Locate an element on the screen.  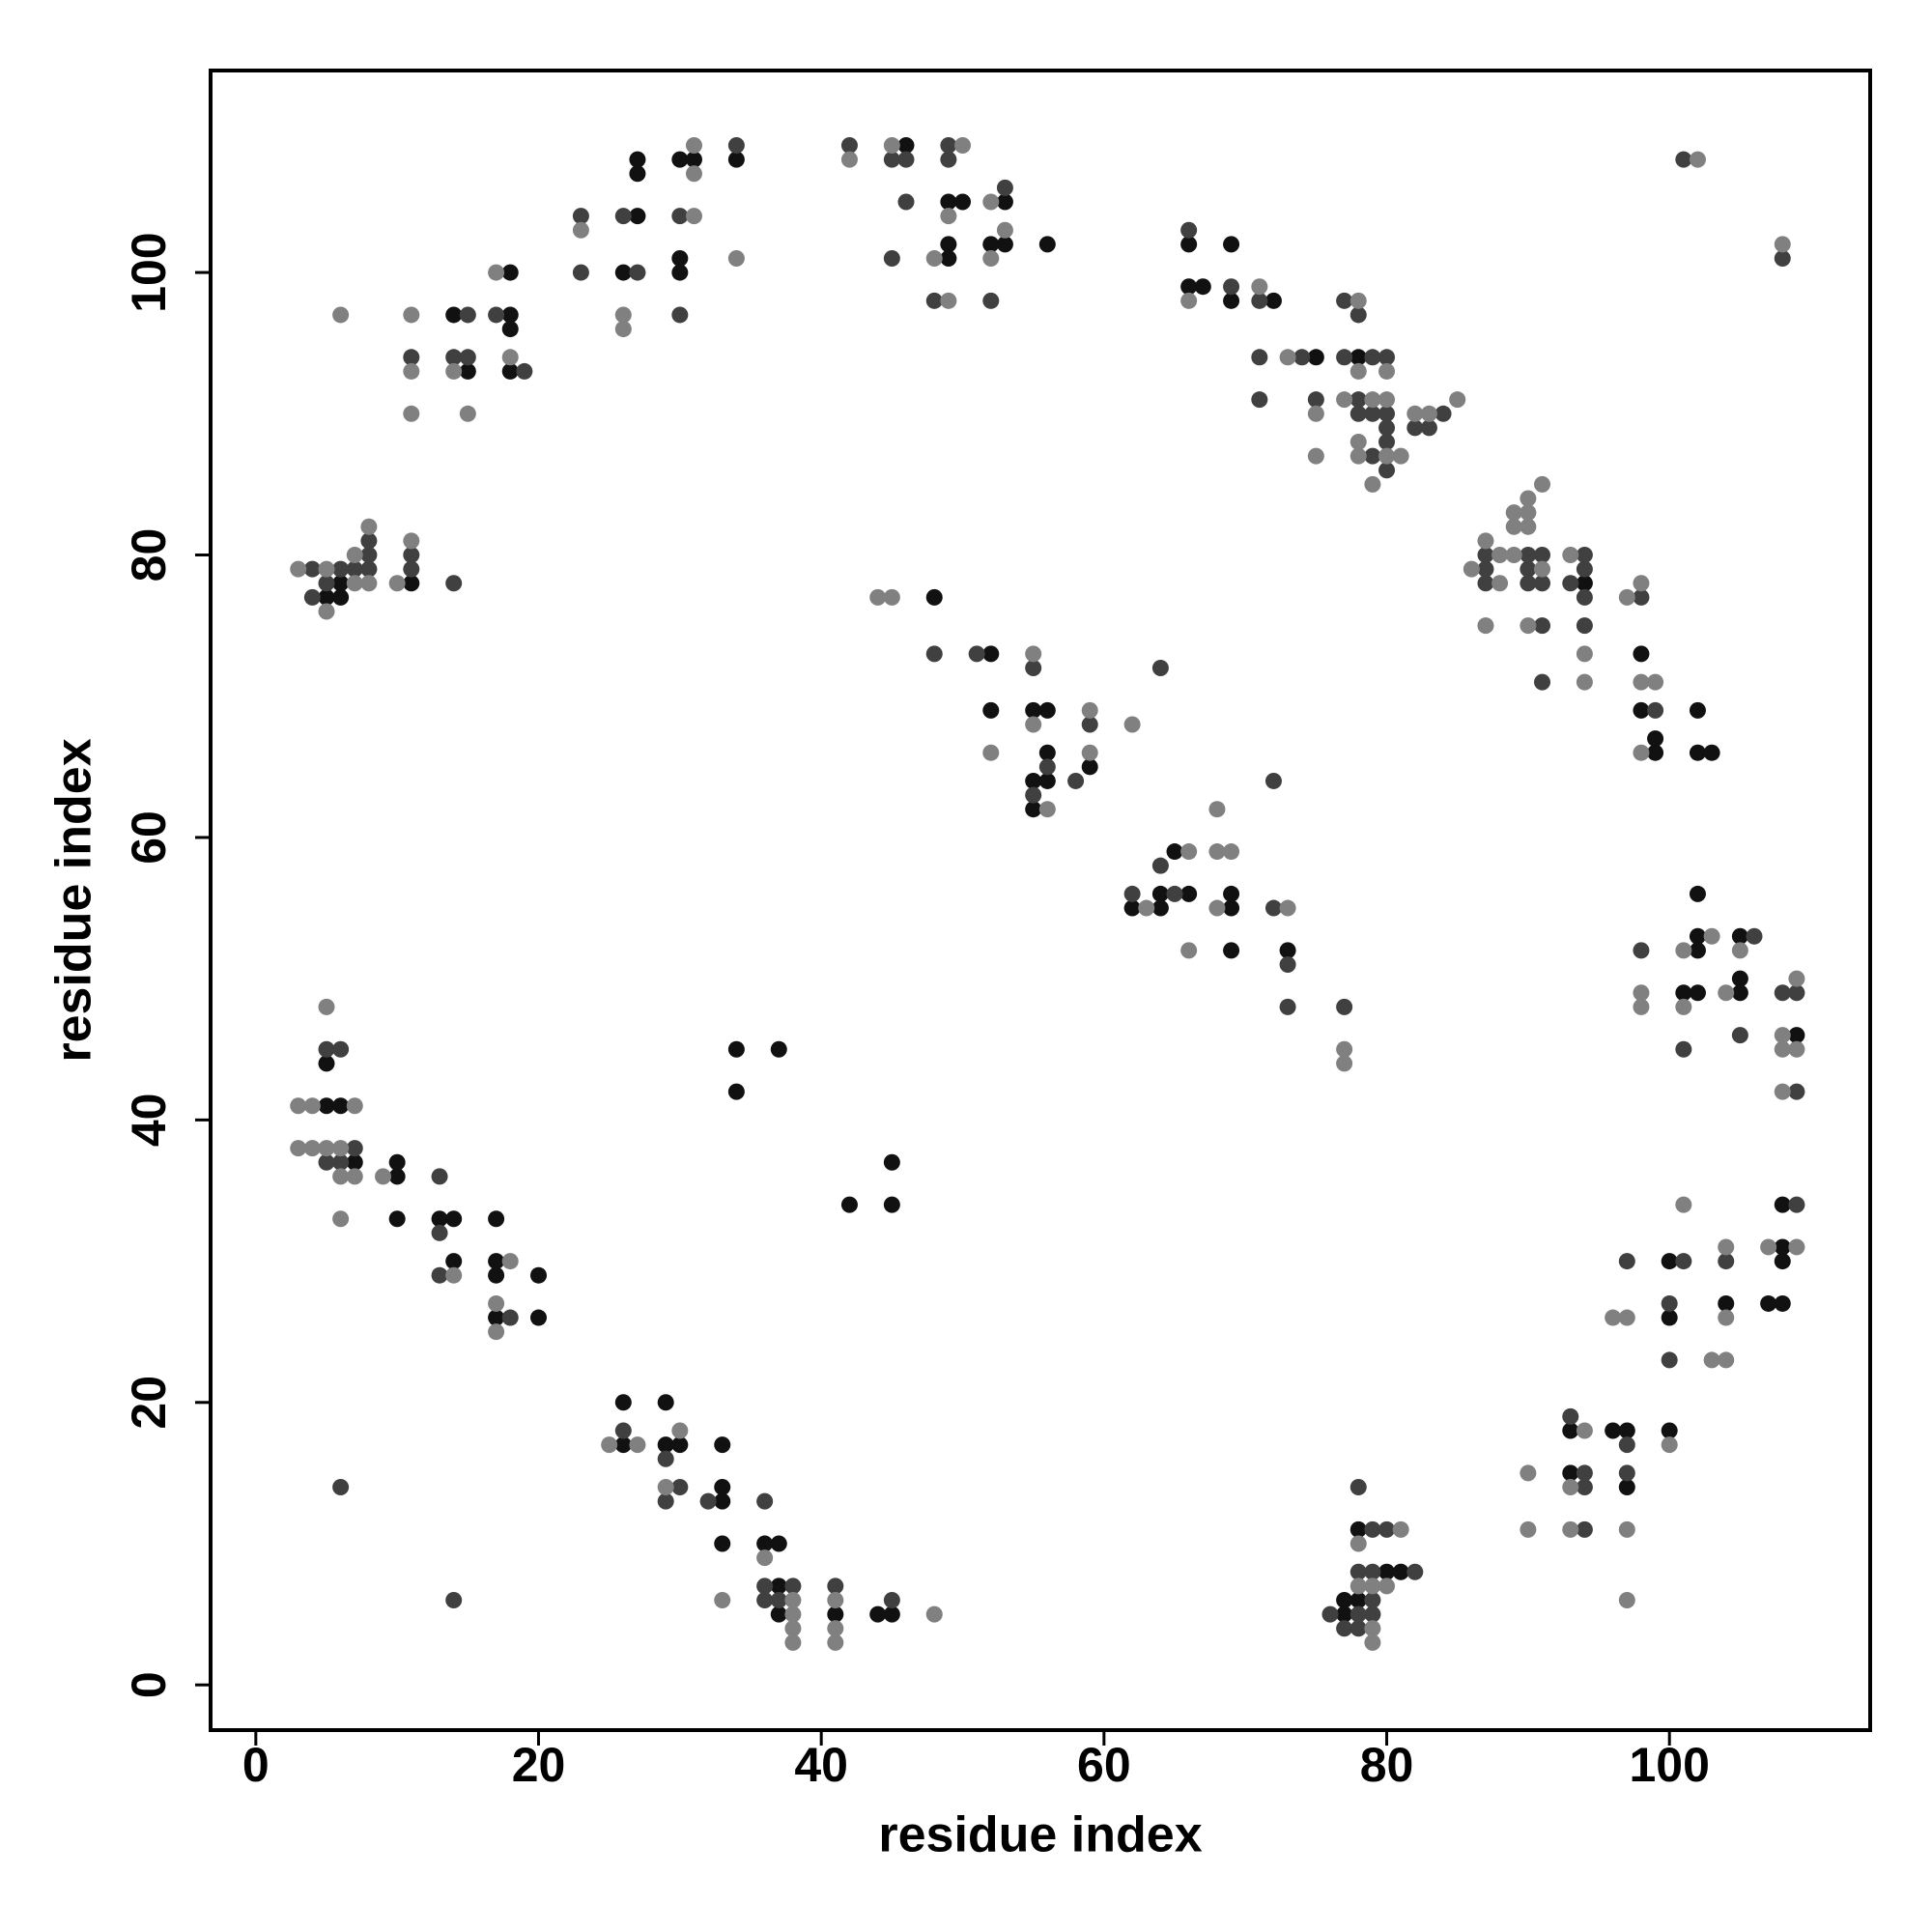
x-tick-label: 60 is located at coordinates (1104, 1765).